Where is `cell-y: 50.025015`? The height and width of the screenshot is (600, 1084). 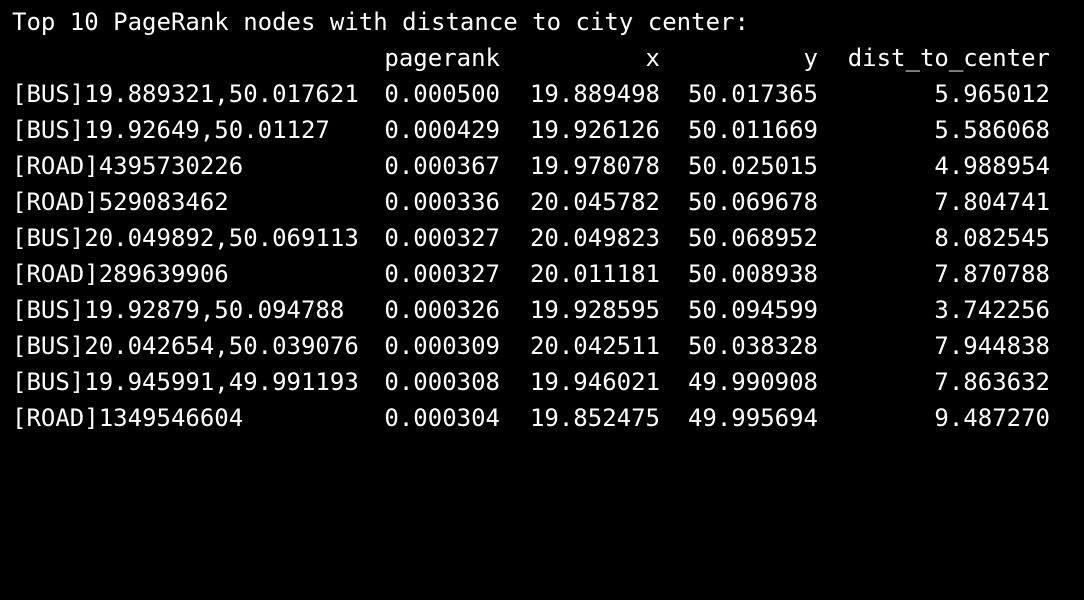
cell-y: 50.025015 is located at coordinates (752, 166).